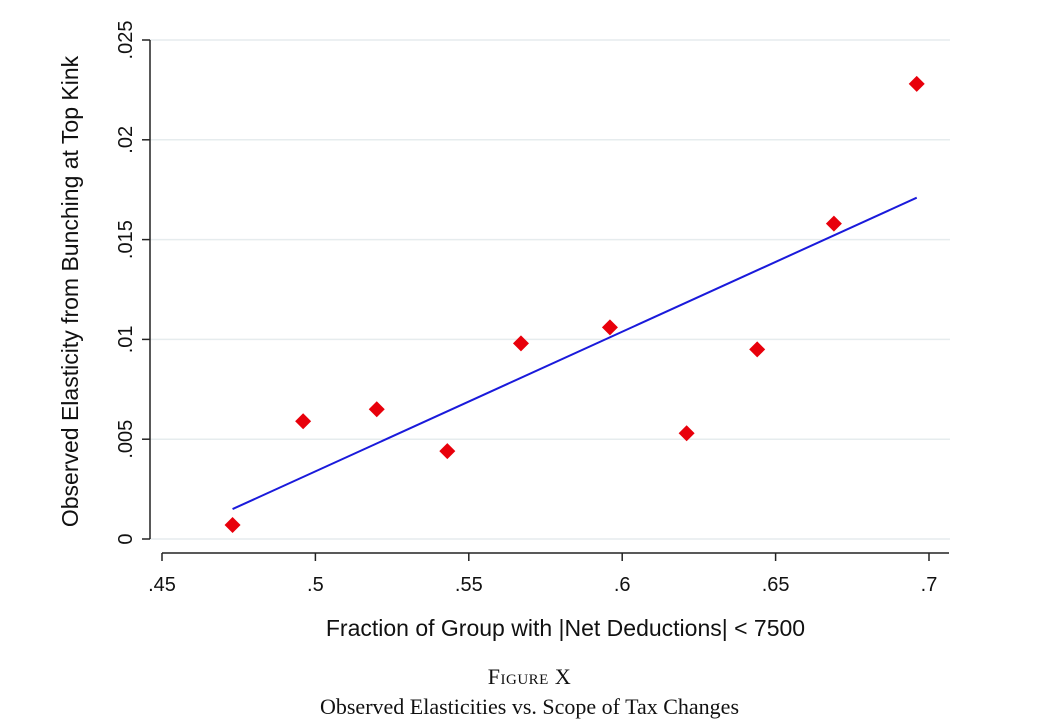 The height and width of the screenshot is (726, 1059). What do you see at coordinates (126, 439) in the screenshot?
I see `y-tick-label-1: .005` at bounding box center [126, 439].